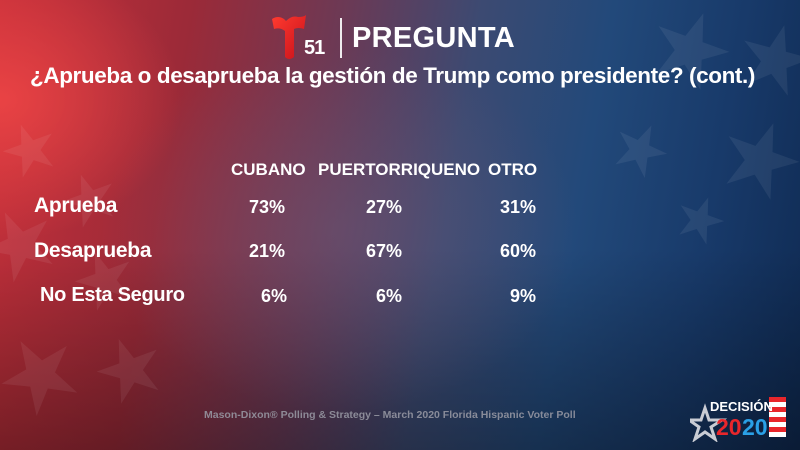 The image size is (800, 450). I want to click on column-header-cubano: CUBANO, so click(268, 169).